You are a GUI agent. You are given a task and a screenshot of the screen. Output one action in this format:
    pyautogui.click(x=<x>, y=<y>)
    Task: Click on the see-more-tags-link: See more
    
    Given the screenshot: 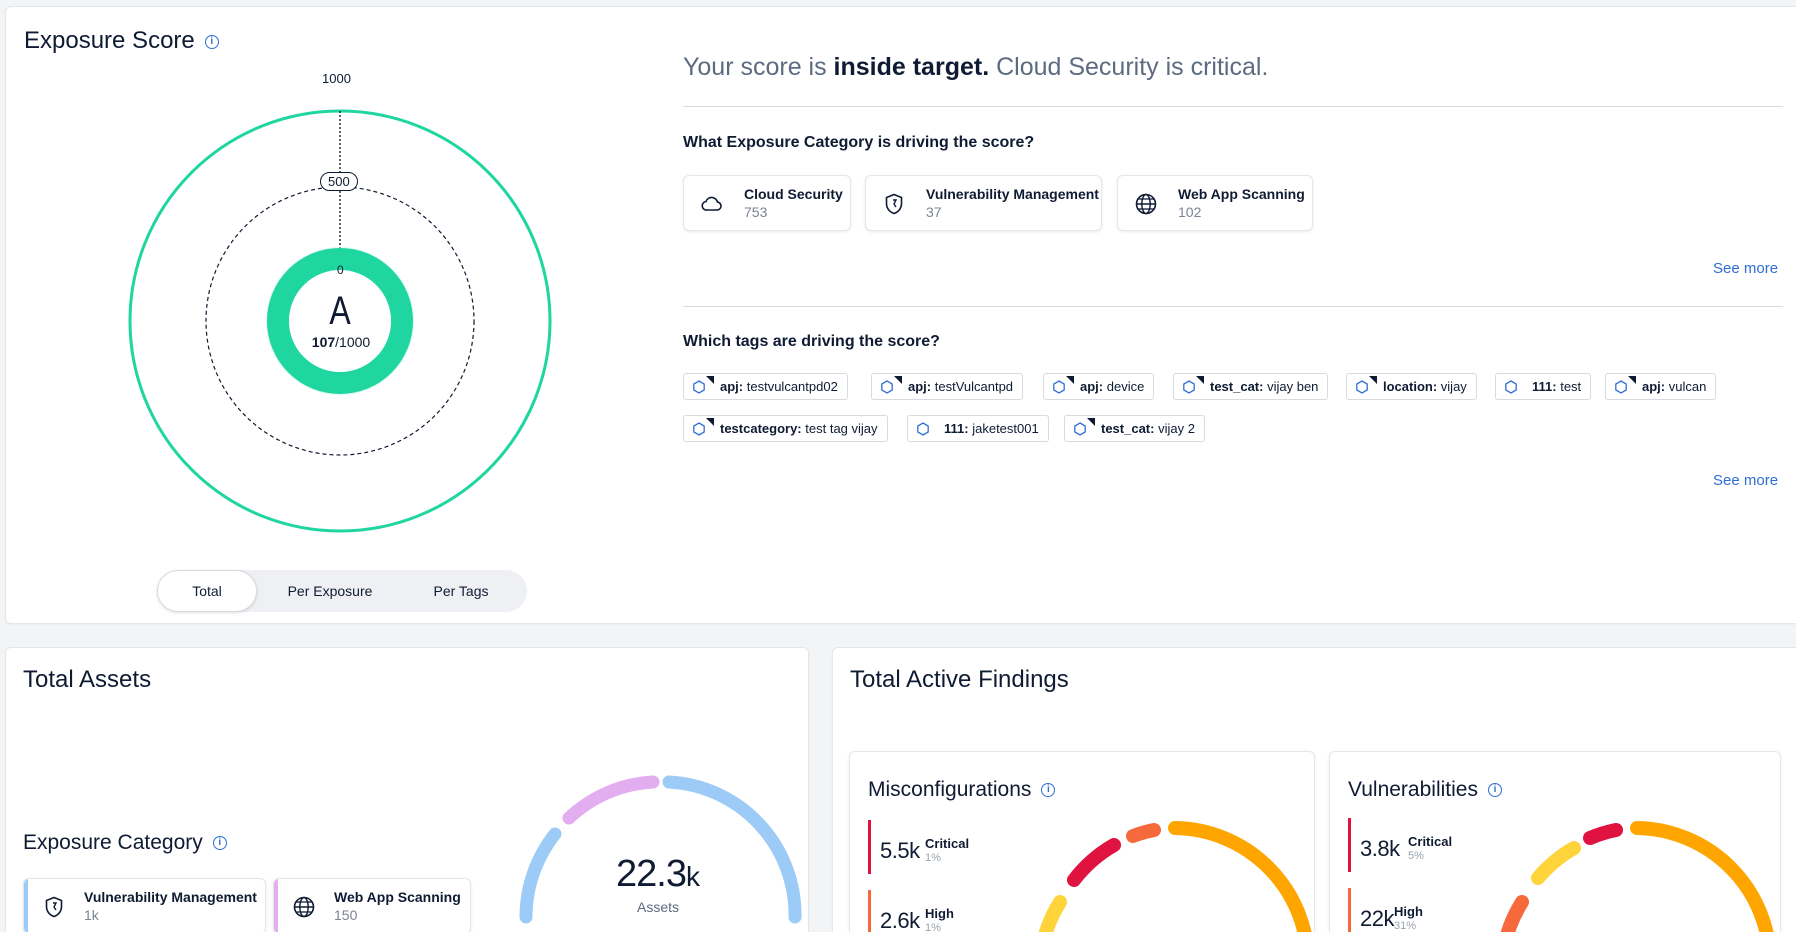 What is the action you would take?
    pyautogui.click(x=1746, y=480)
    